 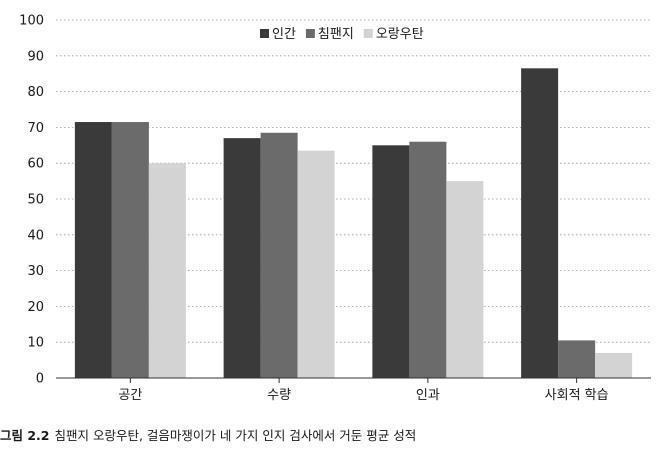 What do you see at coordinates (35, 343) in the screenshot?
I see `y-tick-label: 10` at bounding box center [35, 343].